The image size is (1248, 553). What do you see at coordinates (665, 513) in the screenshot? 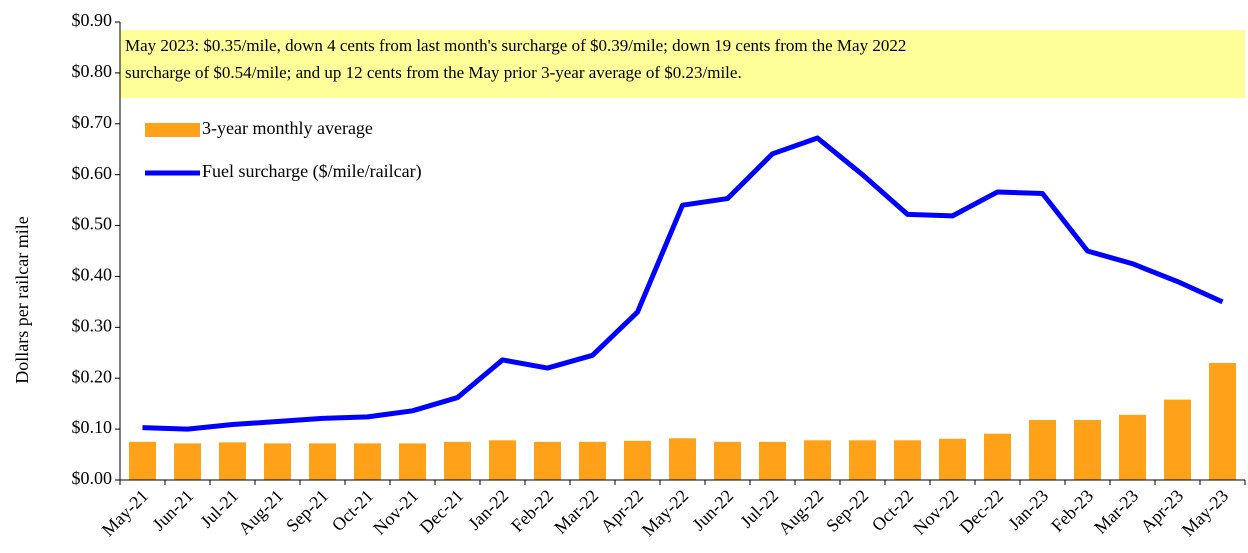
I see `x-tick-label: May-22` at bounding box center [665, 513].